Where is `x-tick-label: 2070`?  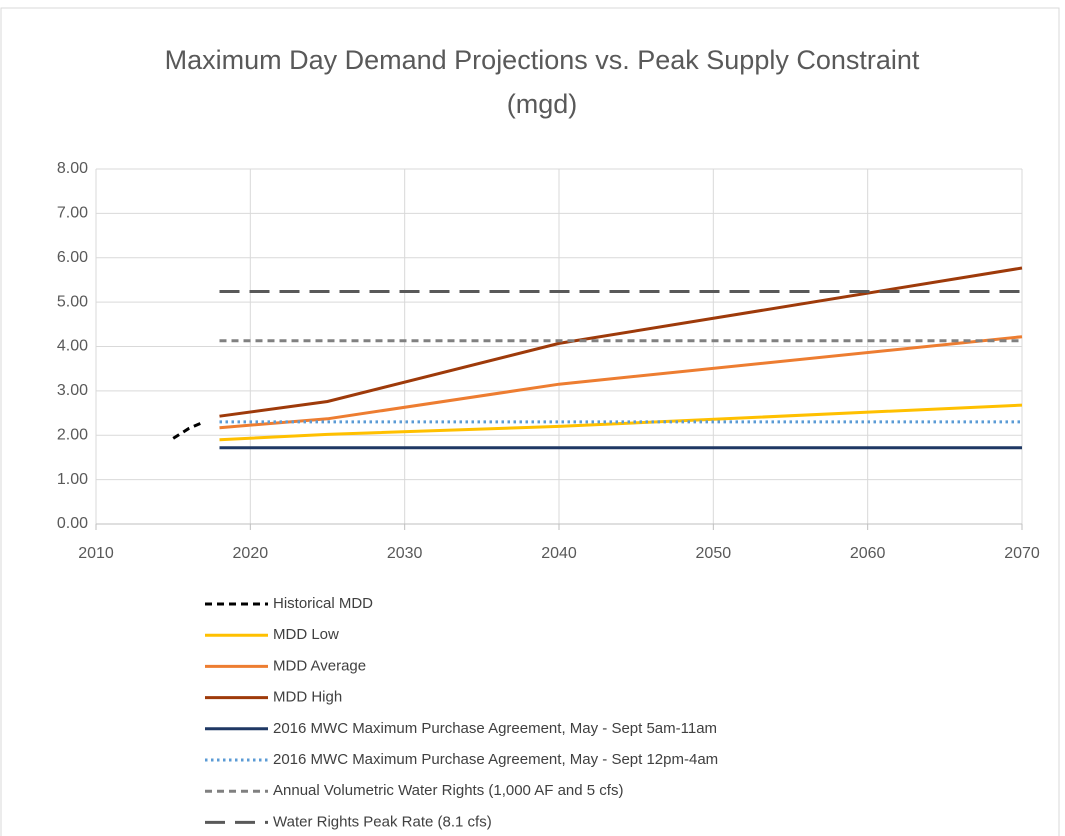 x-tick-label: 2070 is located at coordinates (1022, 553).